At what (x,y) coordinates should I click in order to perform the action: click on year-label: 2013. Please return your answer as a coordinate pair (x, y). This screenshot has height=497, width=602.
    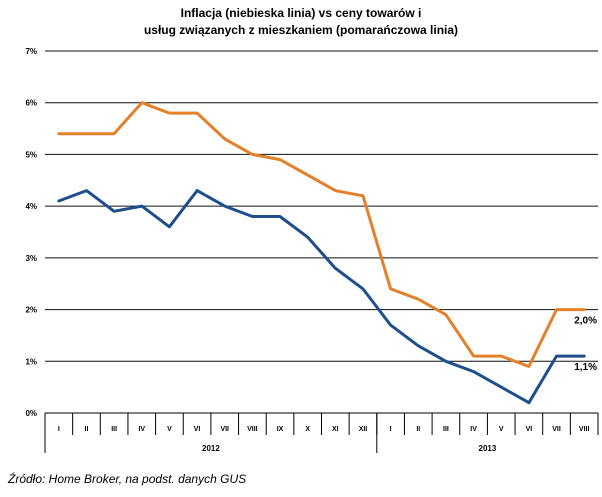
    Looking at the image, I should click on (488, 448).